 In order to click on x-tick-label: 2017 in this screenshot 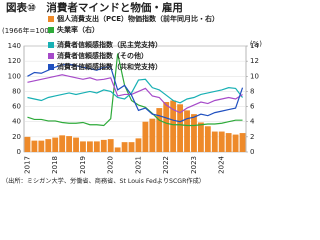, I will do `click(27, 165)`.